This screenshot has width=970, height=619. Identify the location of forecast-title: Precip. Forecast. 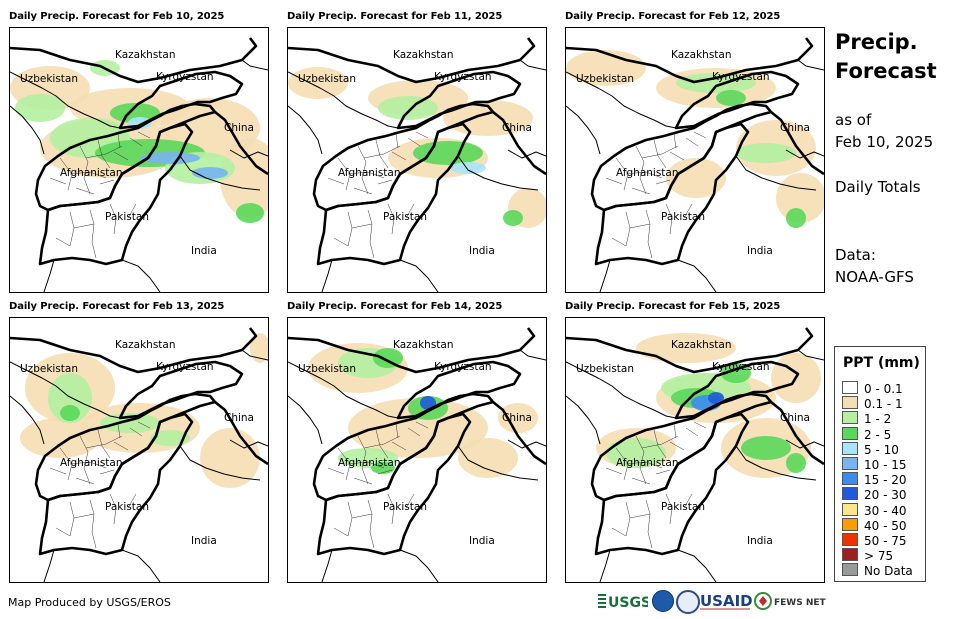
(886, 57).